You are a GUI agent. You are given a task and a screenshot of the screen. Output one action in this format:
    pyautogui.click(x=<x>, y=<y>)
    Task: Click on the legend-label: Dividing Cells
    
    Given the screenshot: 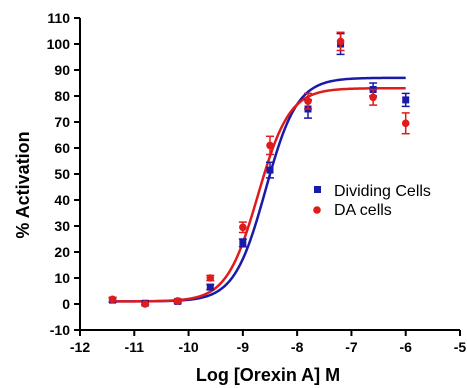 What is the action you would take?
    pyautogui.click(x=382, y=191)
    